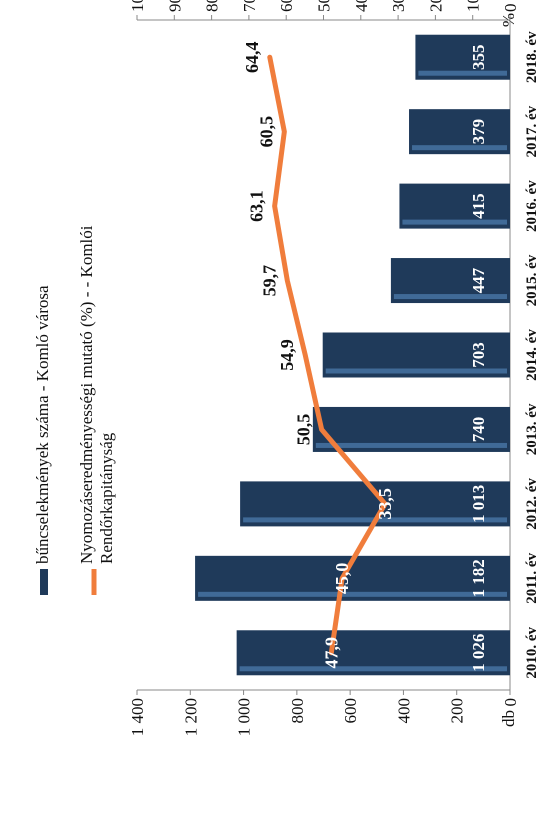 The image size is (555, 838). I want to click on y-left-tick-label: 800, so click(297, 711).